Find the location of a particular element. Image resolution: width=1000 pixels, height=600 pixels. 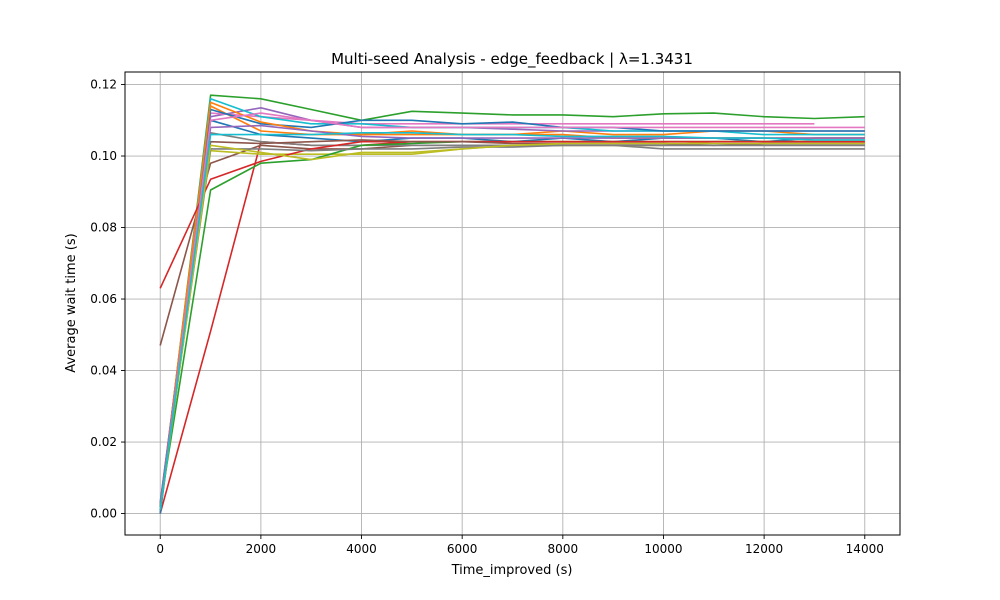

x-tick-label: 2000 is located at coordinates (261, 549).